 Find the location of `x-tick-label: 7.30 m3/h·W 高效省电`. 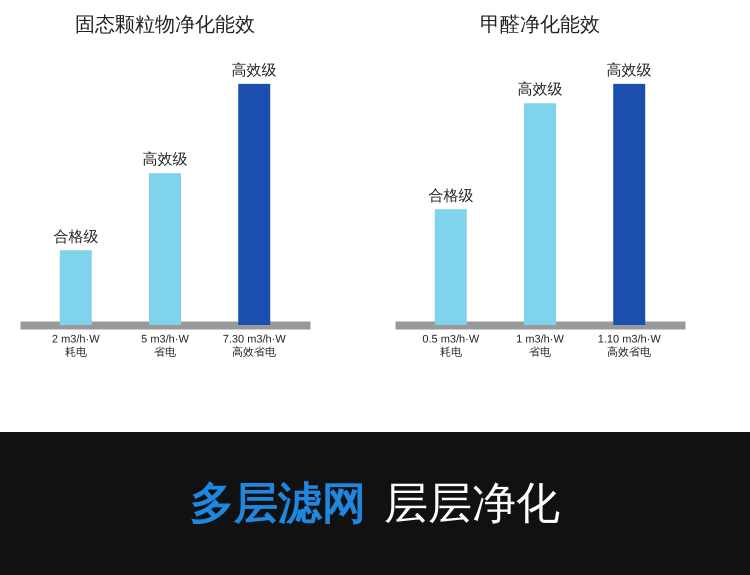

x-tick-label: 7.30 m3/h·W 高效省电 is located at coordinates (254, 346).